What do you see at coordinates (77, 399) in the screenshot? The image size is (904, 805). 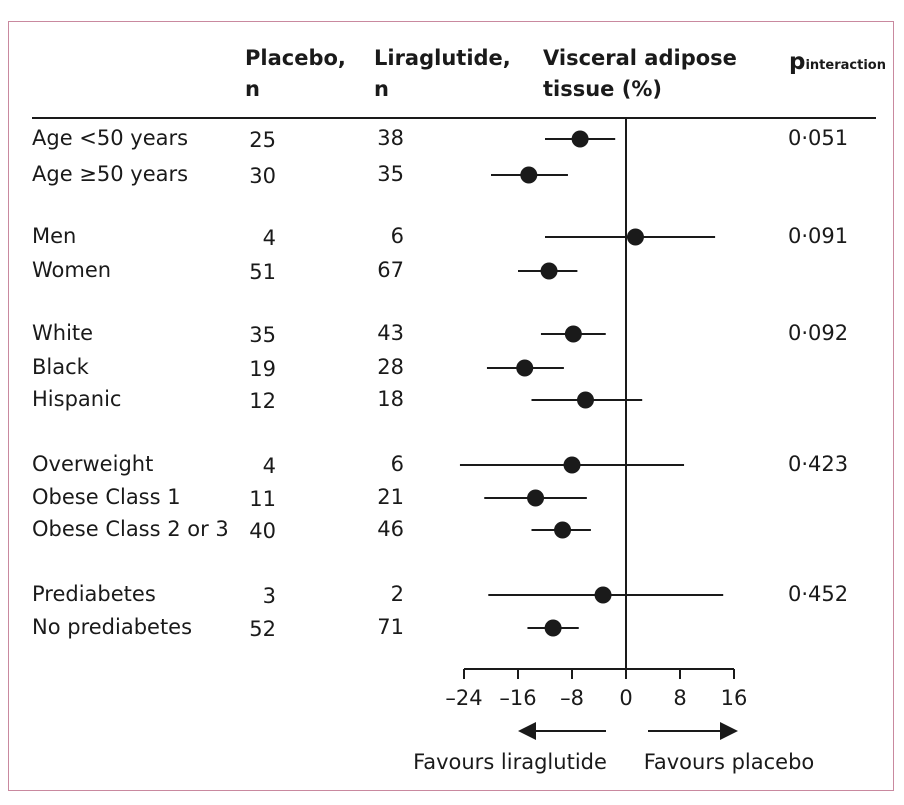 I see `subgroup-label: Hispanic` at bounding box center [77, 399].